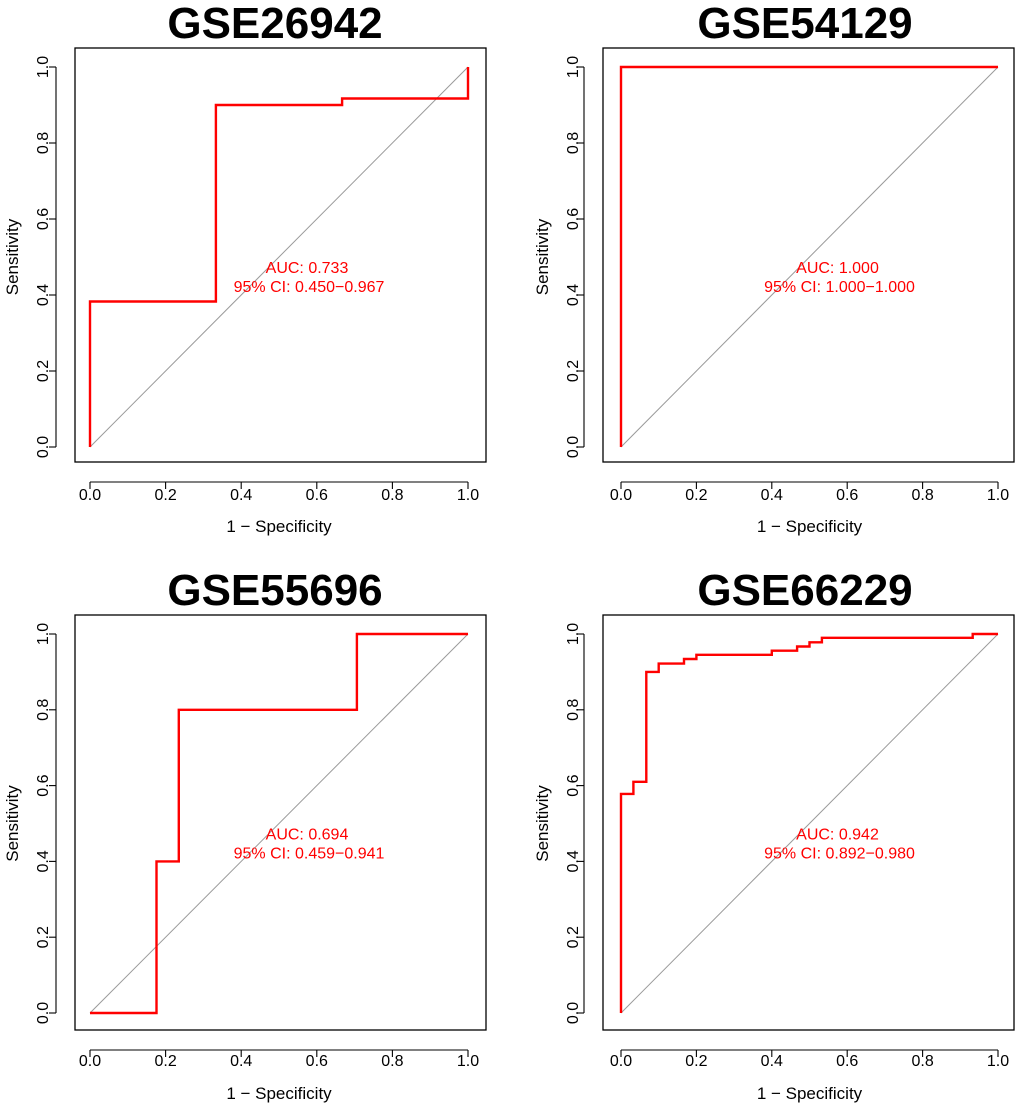  Describe the element at coordinates (307, 835) in the screenshot. I see `auc-label: AUC: 0.694` at that location.